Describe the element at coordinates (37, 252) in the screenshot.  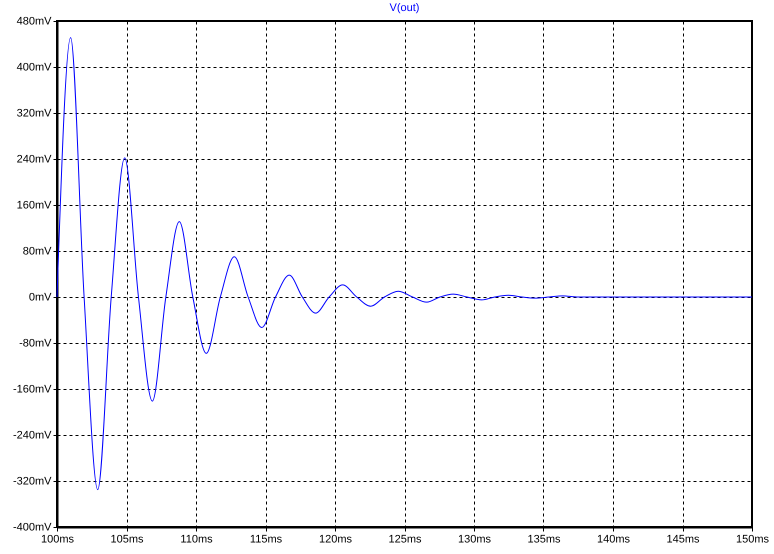
I see `y-tick-label: 80mV` at that location.